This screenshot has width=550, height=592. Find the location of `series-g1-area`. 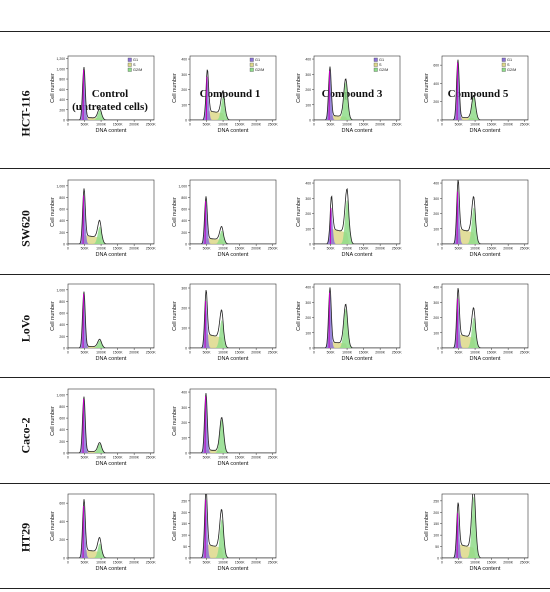

series-g1-area is located at coordinates (357, 94).